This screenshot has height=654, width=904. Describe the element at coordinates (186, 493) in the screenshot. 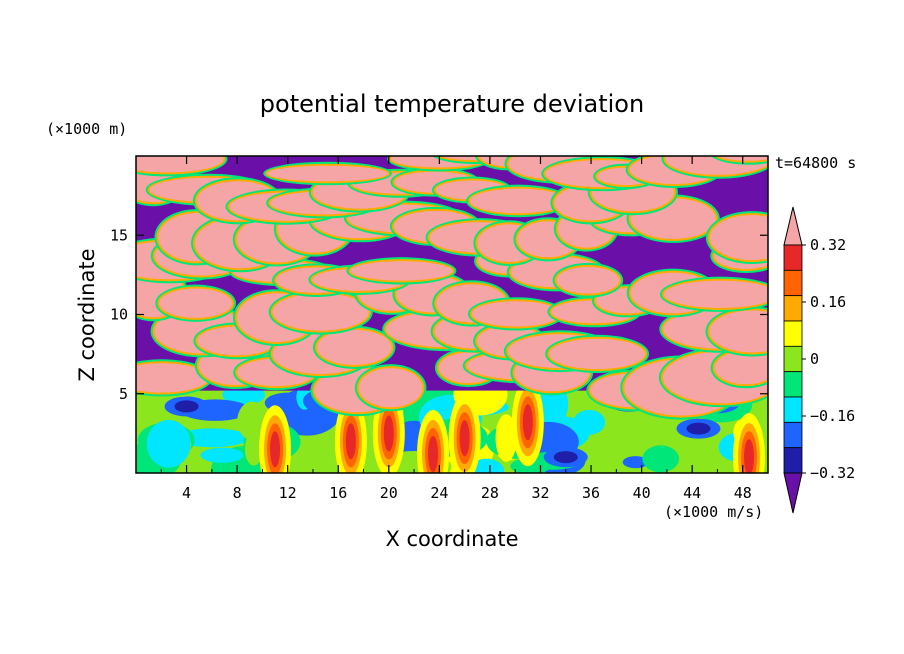

I see `x-tick-label: 4` at that location.